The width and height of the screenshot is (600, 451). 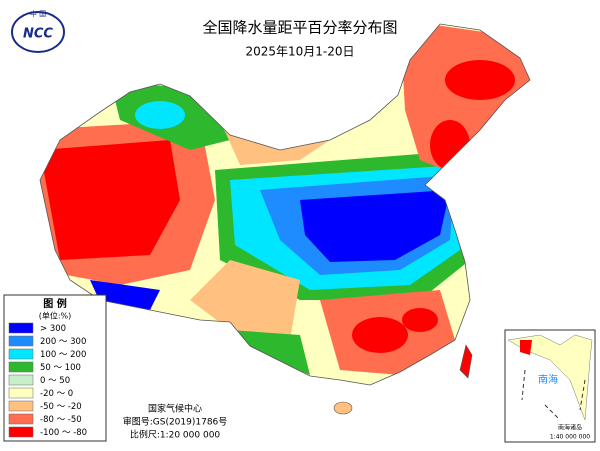 I want to click on hainan, so click(x=343, y=408).